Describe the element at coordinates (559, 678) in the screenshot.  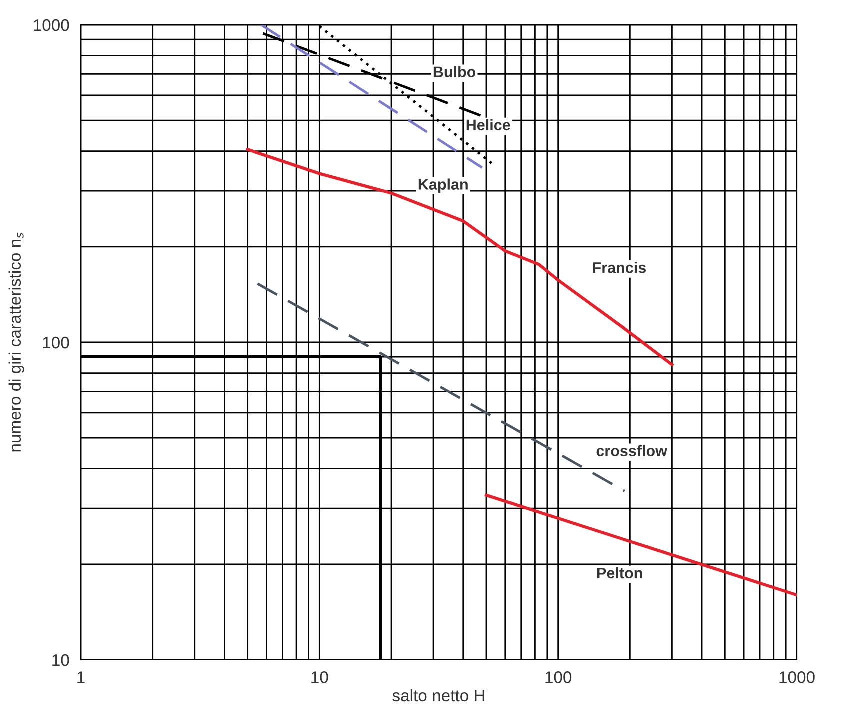
I see `x-tick-label: 100` at that location.